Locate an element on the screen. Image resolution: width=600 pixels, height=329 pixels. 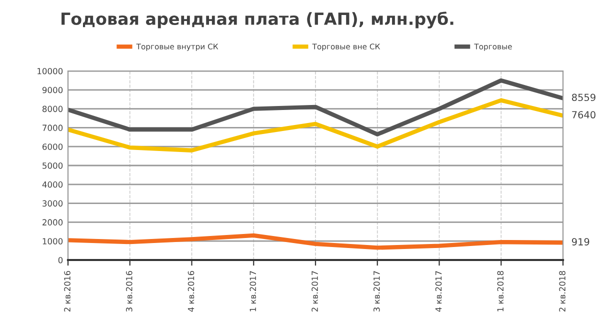
y-tick-label: 1000 is located at coordinates (52, 241).